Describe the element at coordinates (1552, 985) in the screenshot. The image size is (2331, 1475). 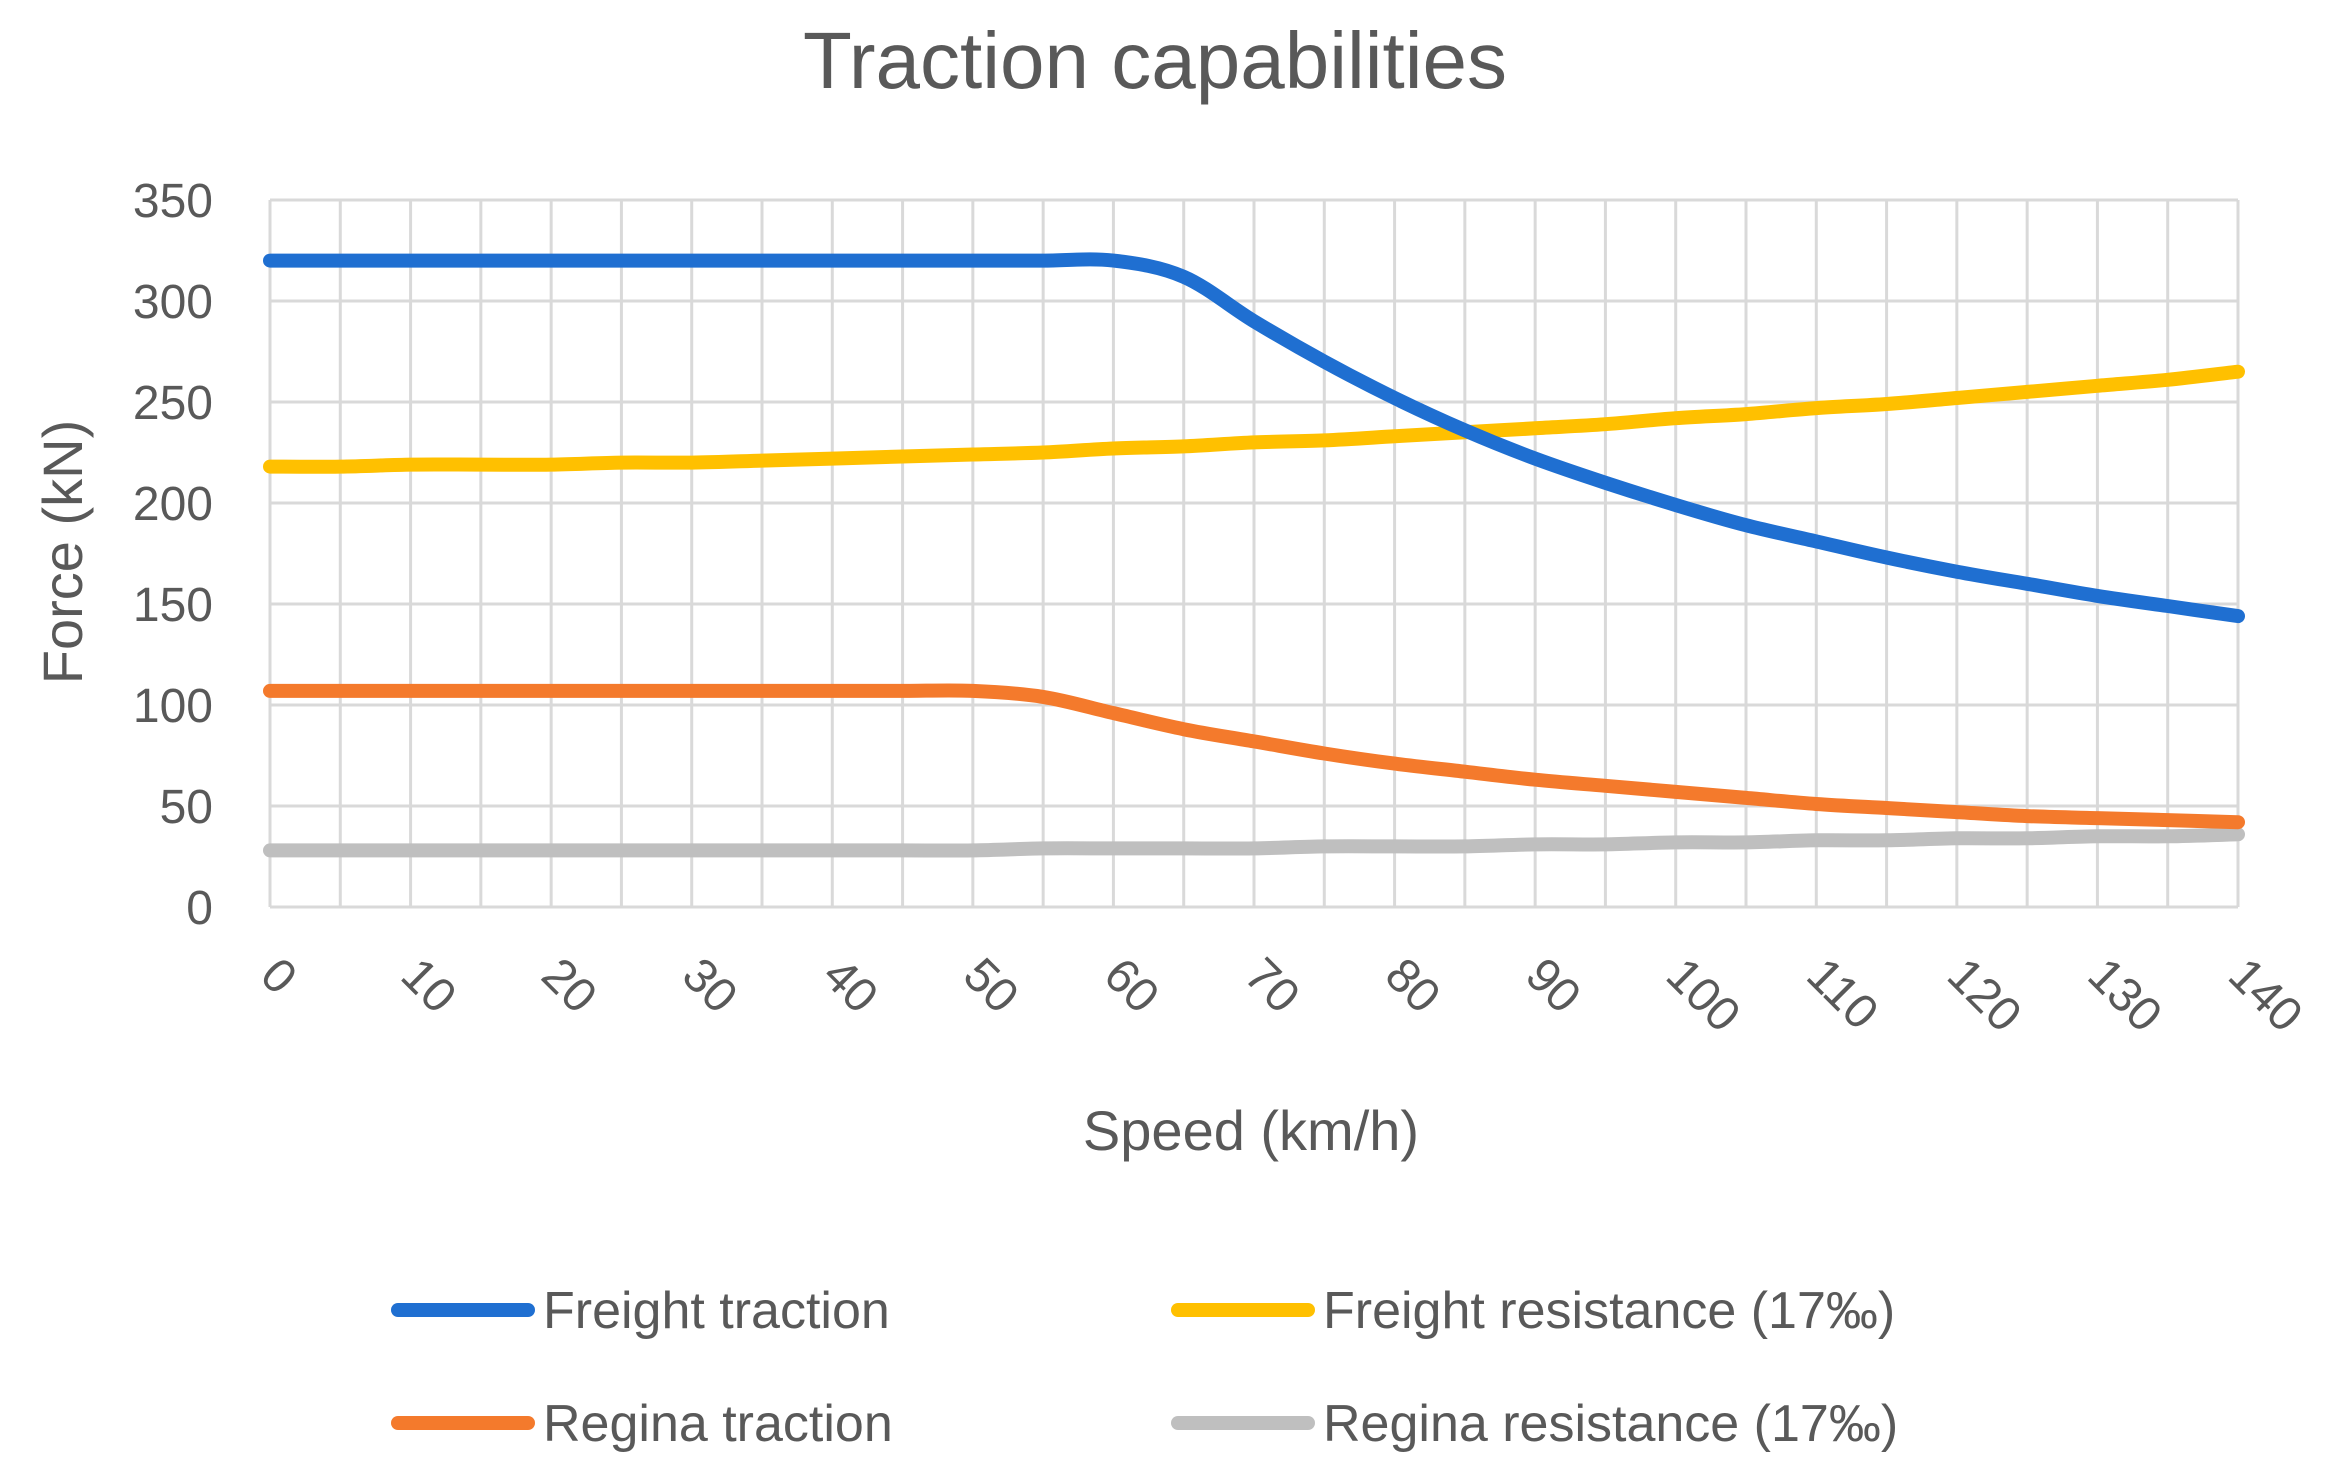
I see `x-tick-label: 90` at that location.